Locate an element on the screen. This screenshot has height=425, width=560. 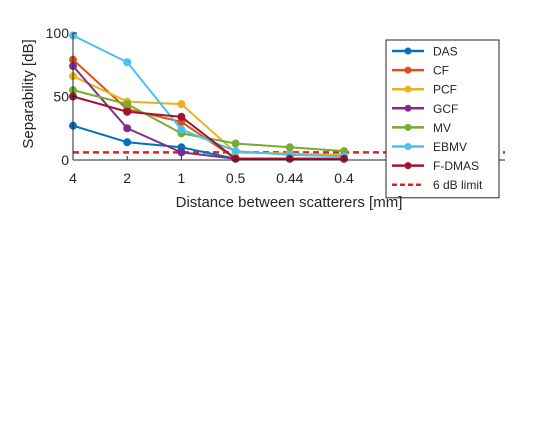
y-tick-label: 50 is located at coordinates (61, 97).